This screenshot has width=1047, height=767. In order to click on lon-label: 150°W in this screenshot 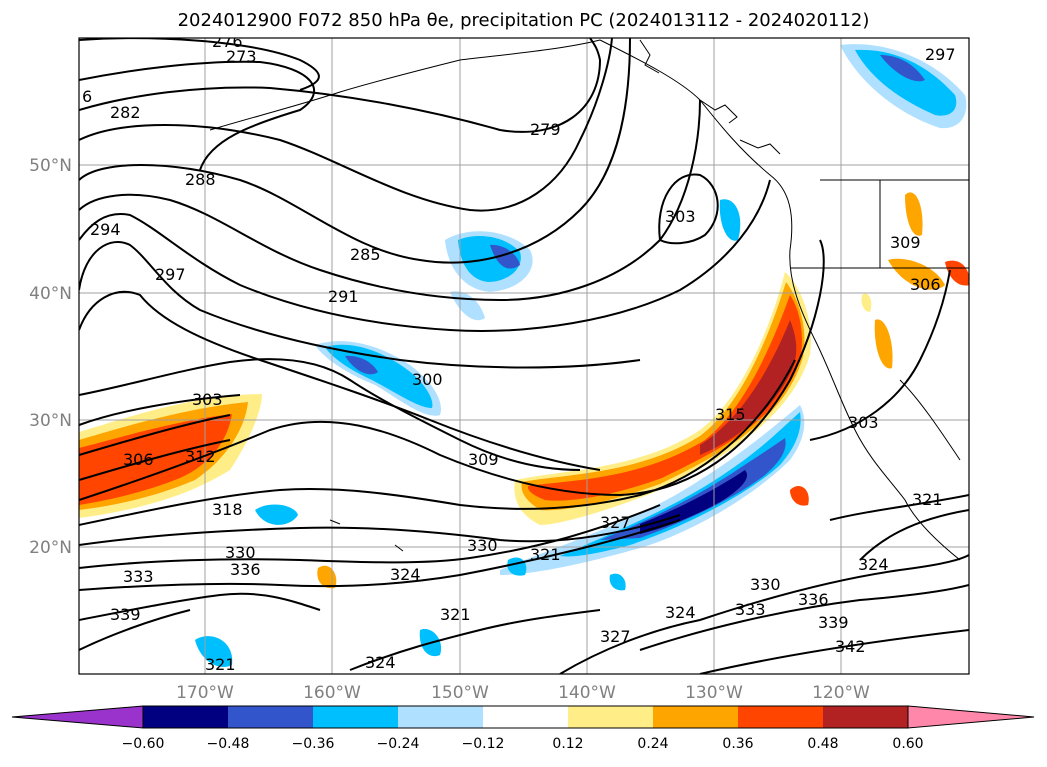, I will do `click(460, 693)`.